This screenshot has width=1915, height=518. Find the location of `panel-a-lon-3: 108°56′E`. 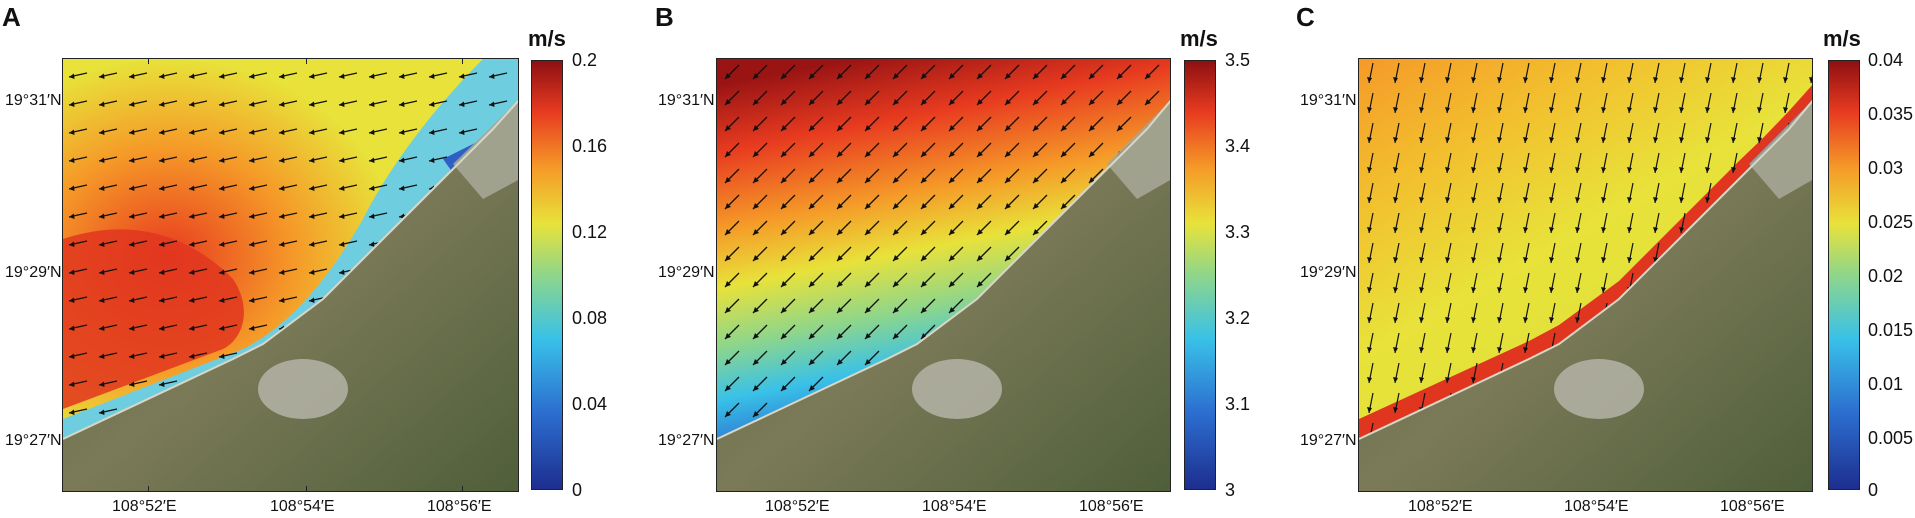

panel-a-lon-3: 108°56′E is located at coordinates (459, 506).